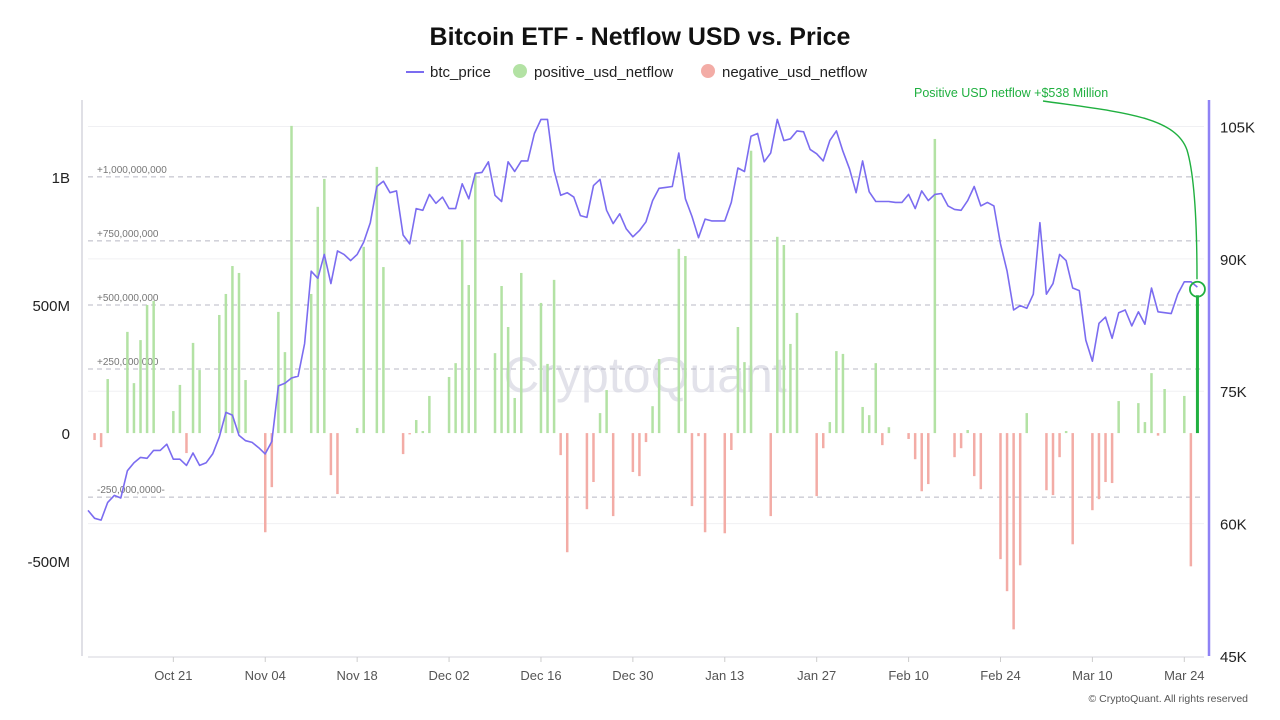 The image size is (1280, 720). I want to click on left-axis-tick-label: 0, so click(66, 434).